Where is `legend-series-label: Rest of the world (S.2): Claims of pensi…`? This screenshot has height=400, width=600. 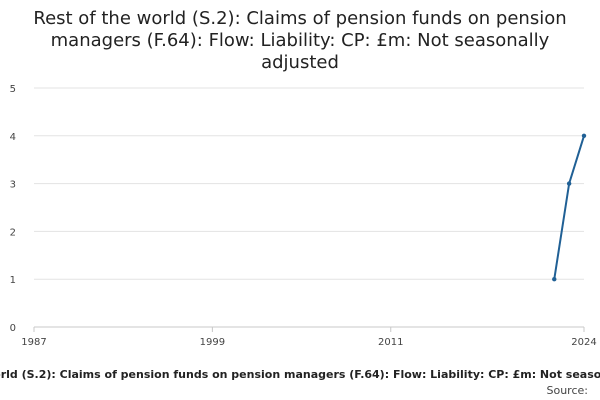
legend-series-label: Rest of the world (S.2): Claims of pensi… is located at coordinates (300, 374).